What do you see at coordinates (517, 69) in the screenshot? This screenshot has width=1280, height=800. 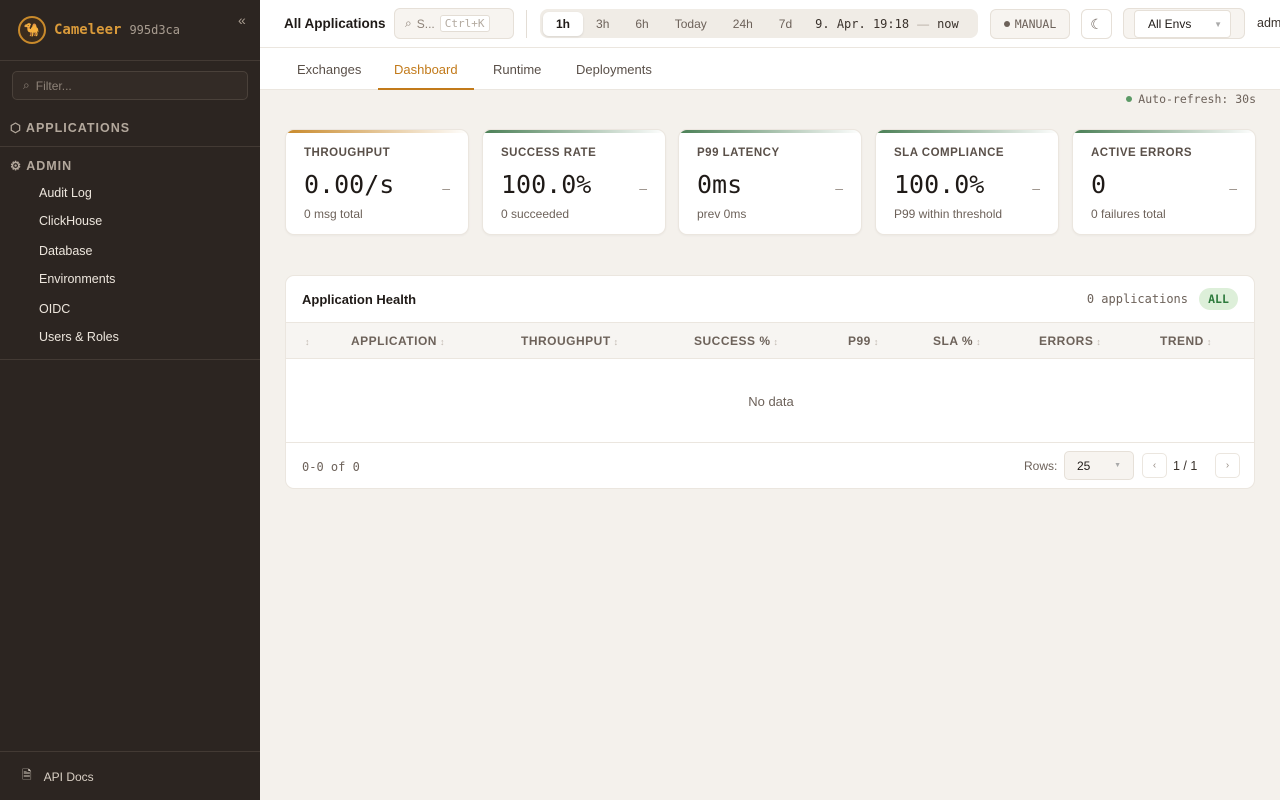 I see `tab-runtime: Runtime` at bounding box center [517, 69].